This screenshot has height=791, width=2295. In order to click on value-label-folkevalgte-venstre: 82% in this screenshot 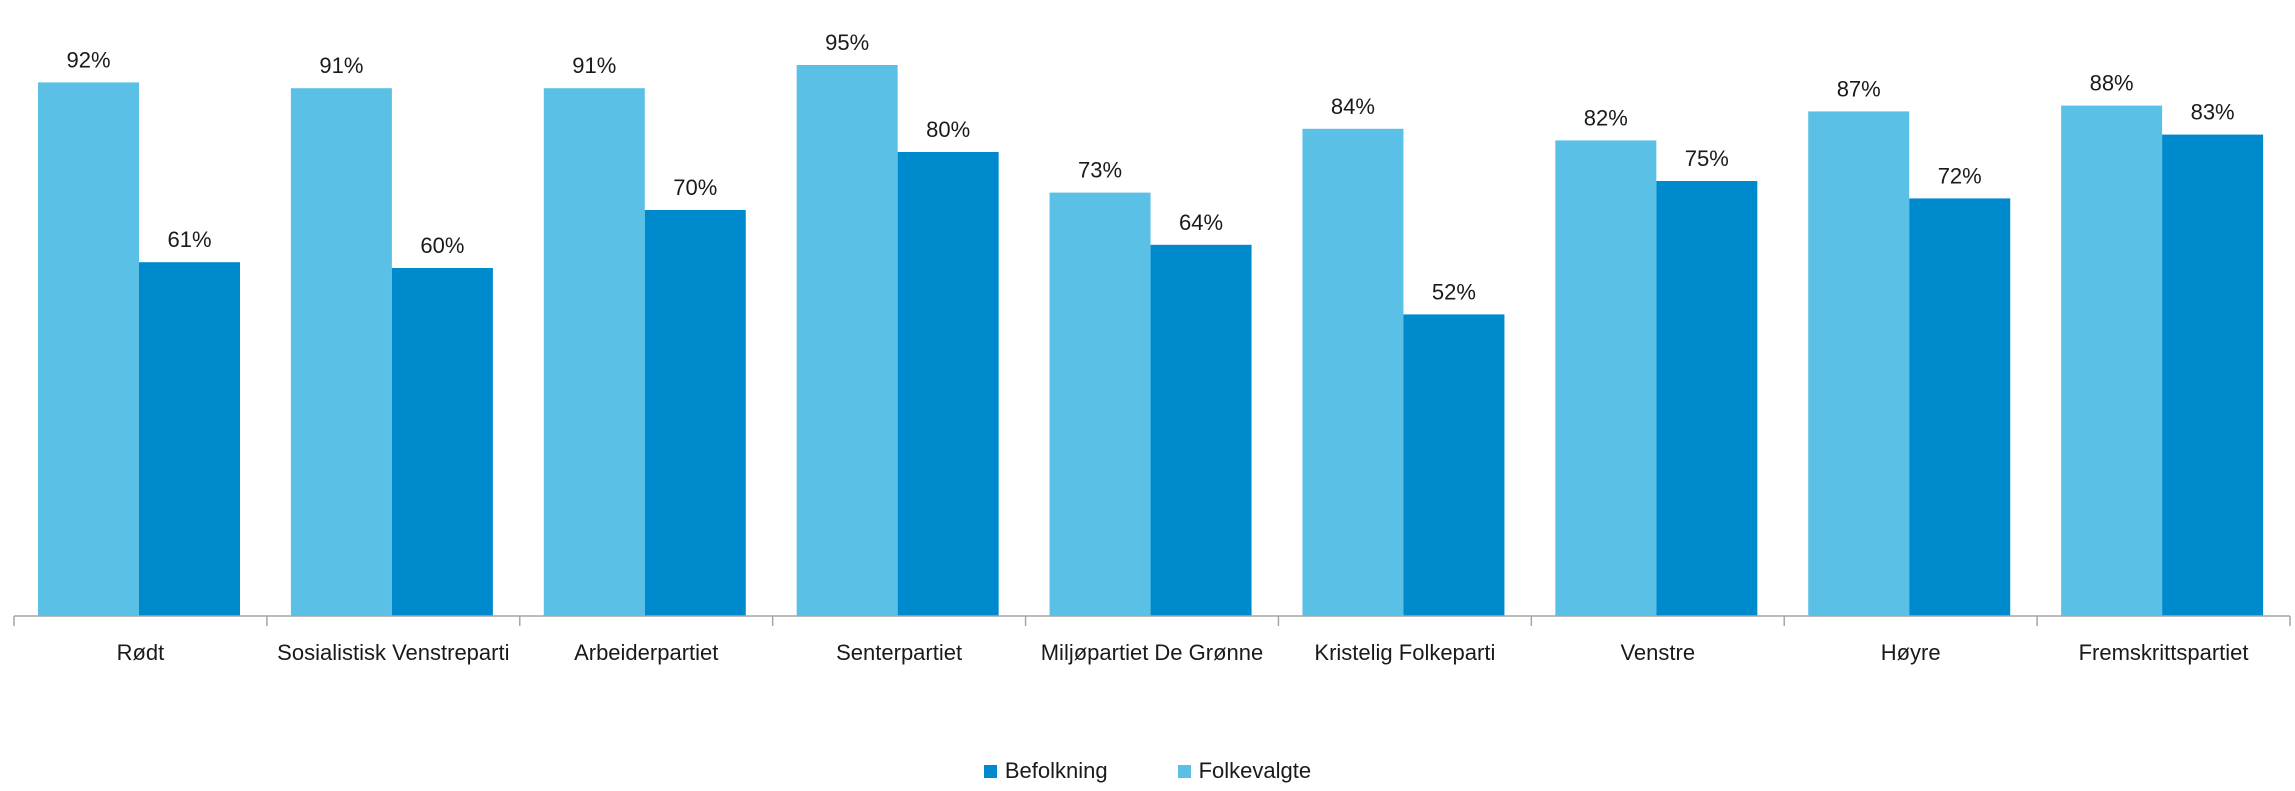, I will do `click(1606, 117)`.